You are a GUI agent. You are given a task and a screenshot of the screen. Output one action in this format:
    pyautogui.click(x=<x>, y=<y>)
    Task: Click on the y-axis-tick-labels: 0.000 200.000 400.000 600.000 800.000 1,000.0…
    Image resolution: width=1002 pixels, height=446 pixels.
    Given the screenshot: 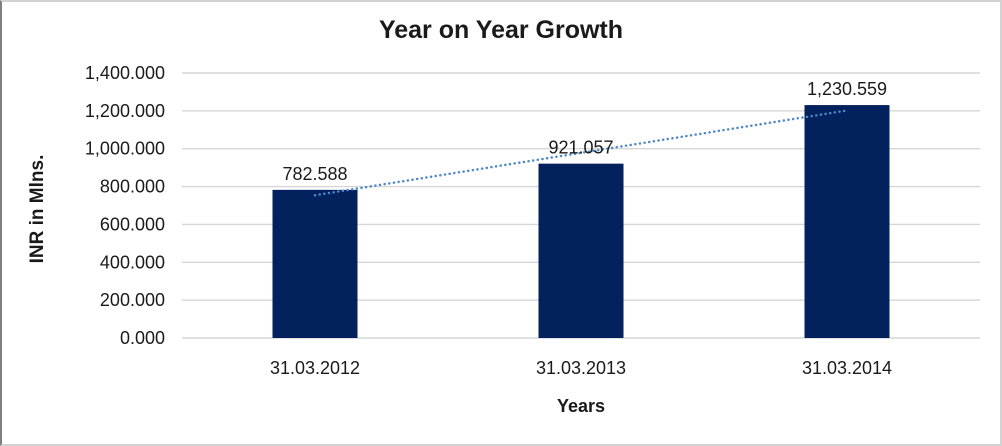 What is the action you would take?
    pyautogui.click(x=125, y=205)
    